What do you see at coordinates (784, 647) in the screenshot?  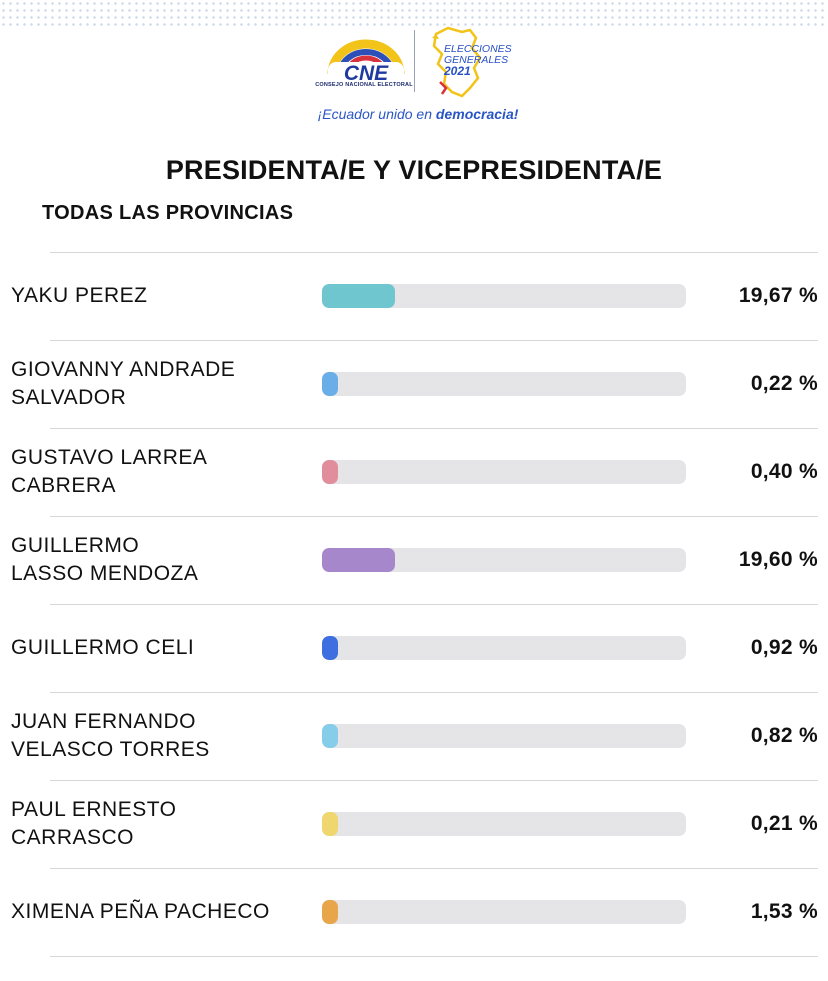 I see `candidate-percentage: 0,92 %` at bounding box center [784, 647].